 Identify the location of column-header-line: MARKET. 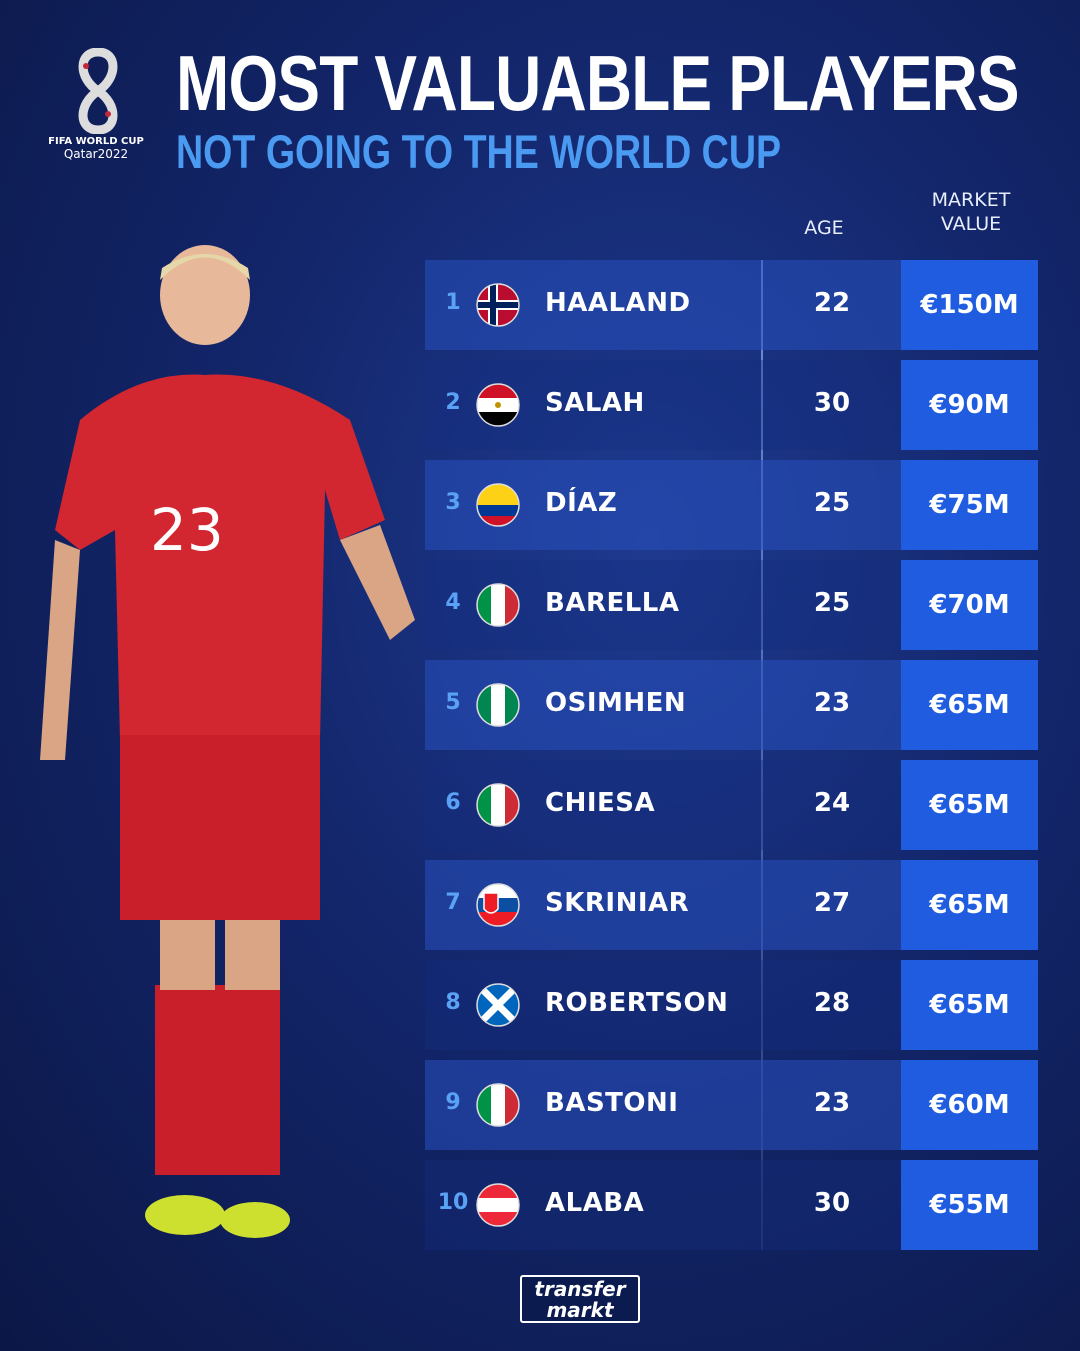
(971, 200).